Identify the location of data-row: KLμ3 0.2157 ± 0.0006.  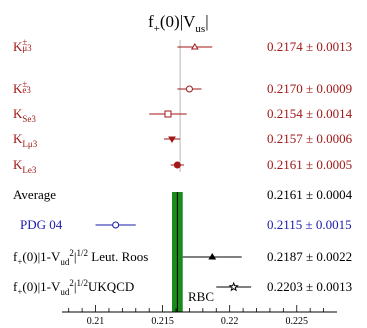
(183, 140).